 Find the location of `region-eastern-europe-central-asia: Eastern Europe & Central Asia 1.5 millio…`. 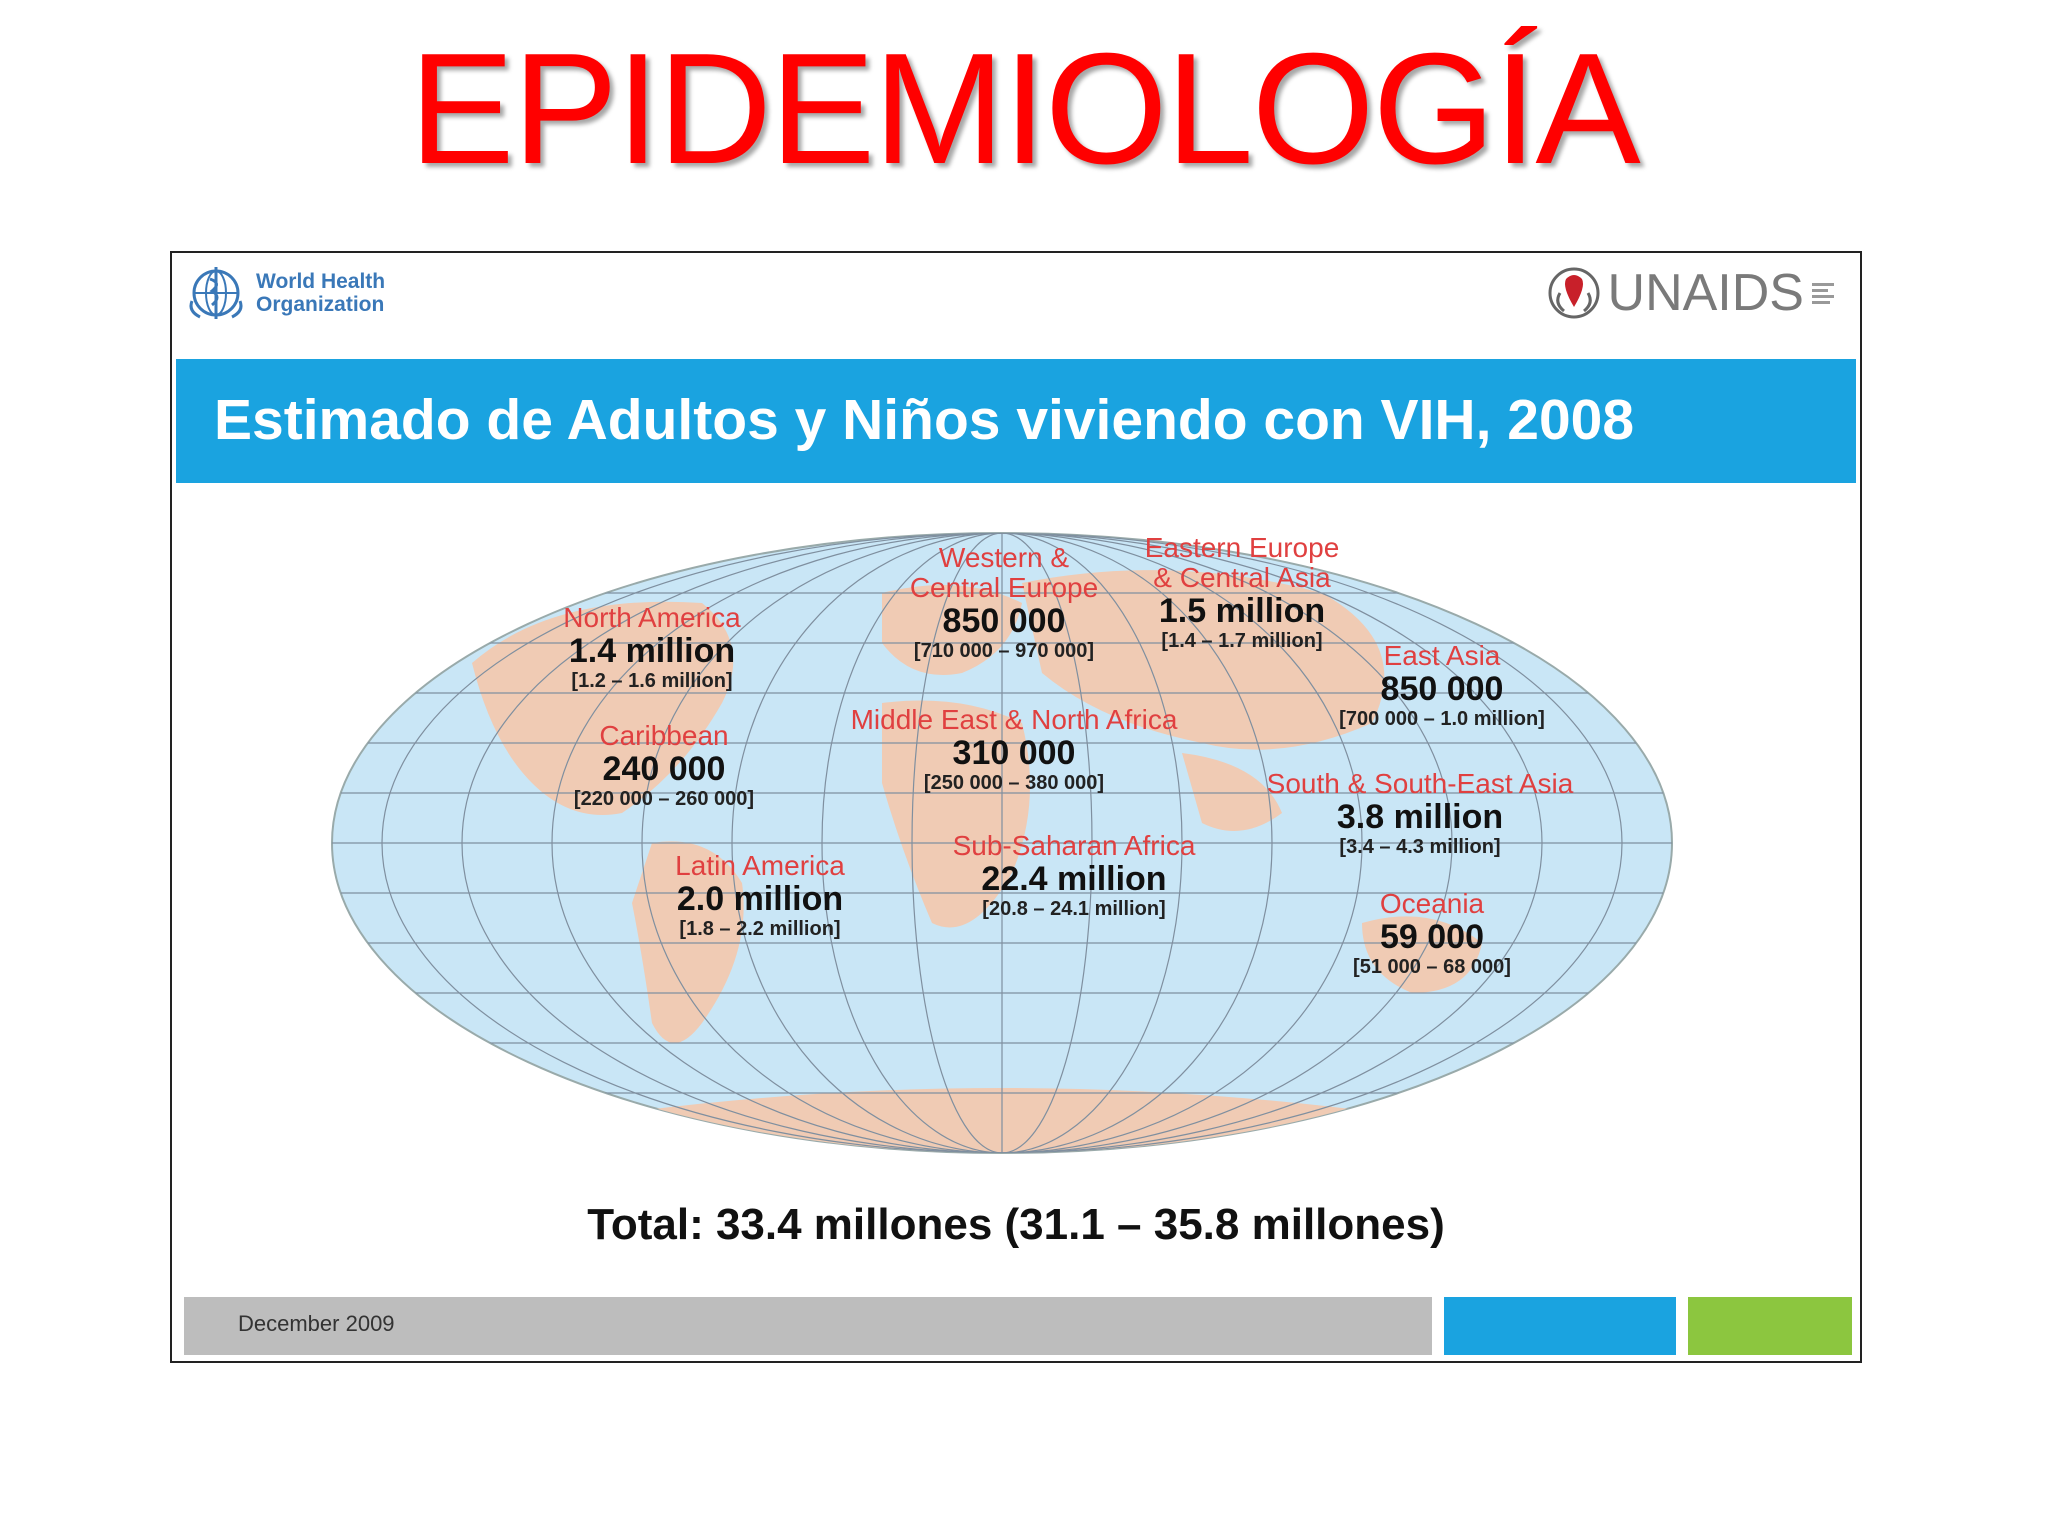

region-eastern-europe-central-asia: Eastern Europe & Central Asia 1.5 millio… is located at coordinates (1242, 593).